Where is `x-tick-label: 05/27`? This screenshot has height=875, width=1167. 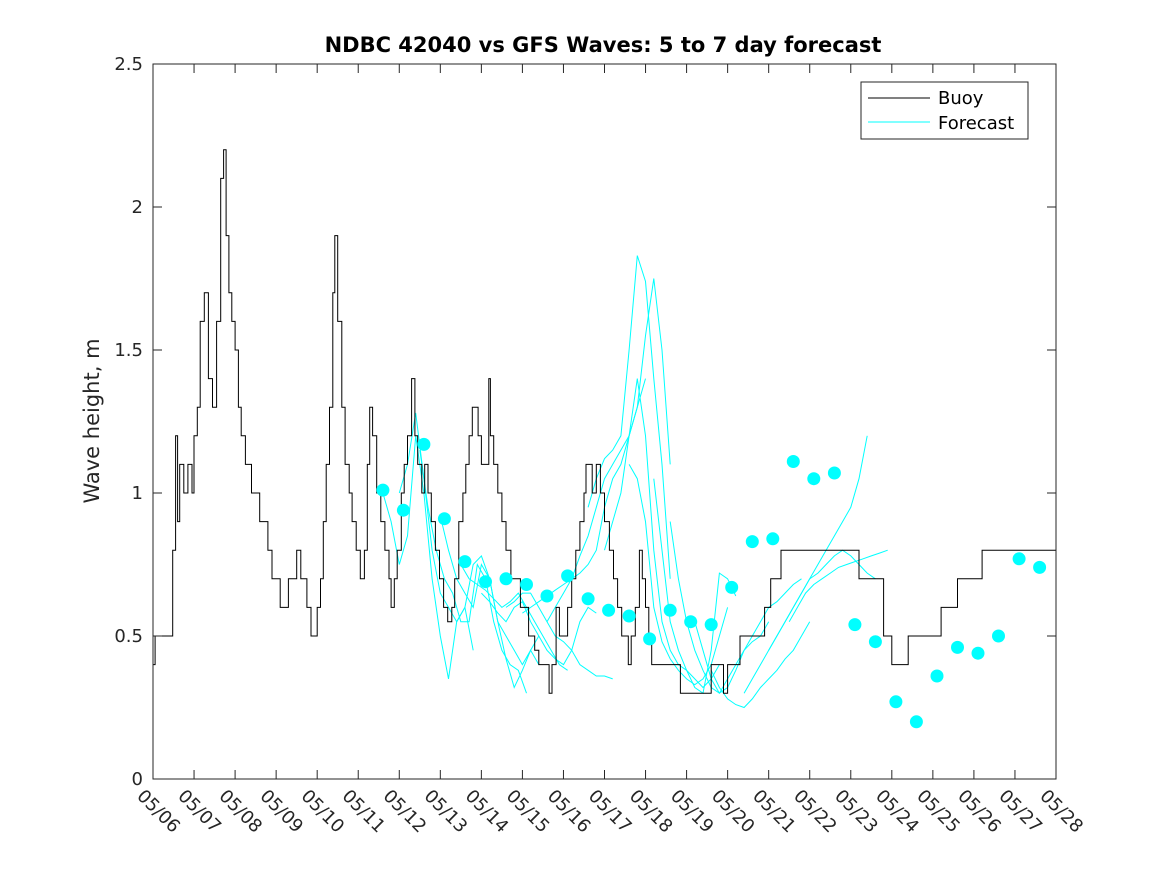 x-tick-label: 05/27 is located at coordinates (1020, 812).